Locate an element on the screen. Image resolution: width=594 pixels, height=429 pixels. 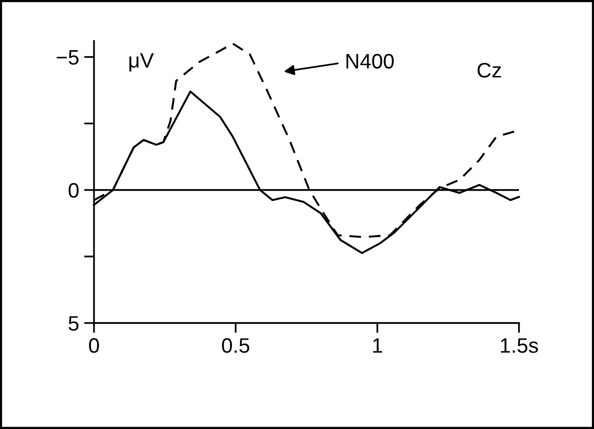
y-tick-label: 0 is located at coordinates (73, 190).